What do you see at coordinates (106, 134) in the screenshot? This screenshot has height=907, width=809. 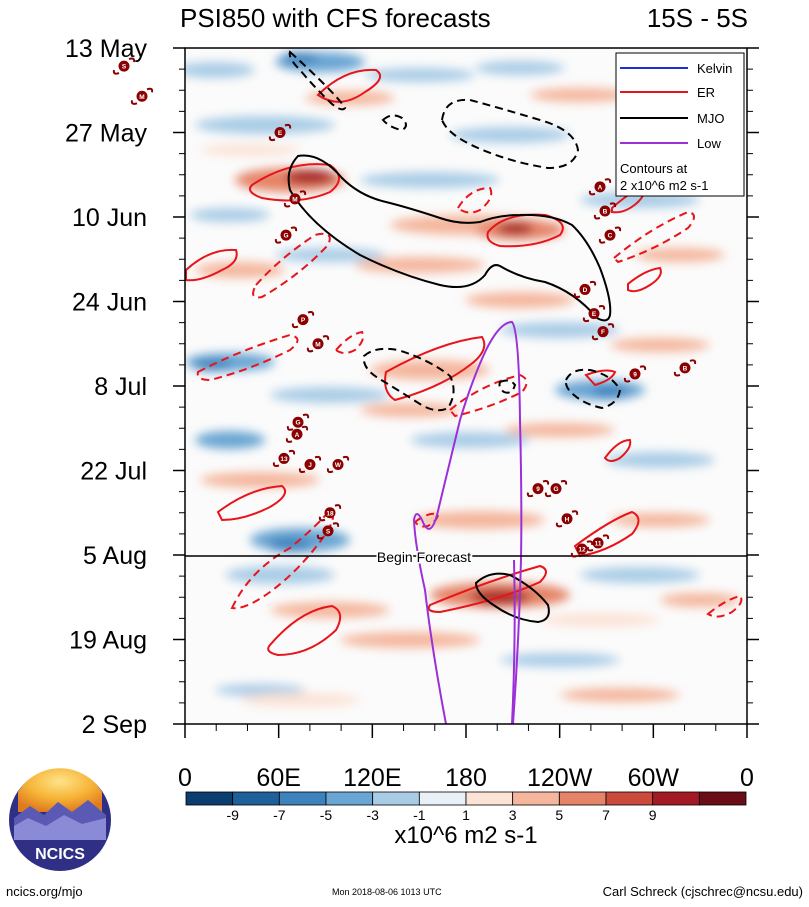 I see `y-tick-label: 27 May` at bounding box center [106, 134].